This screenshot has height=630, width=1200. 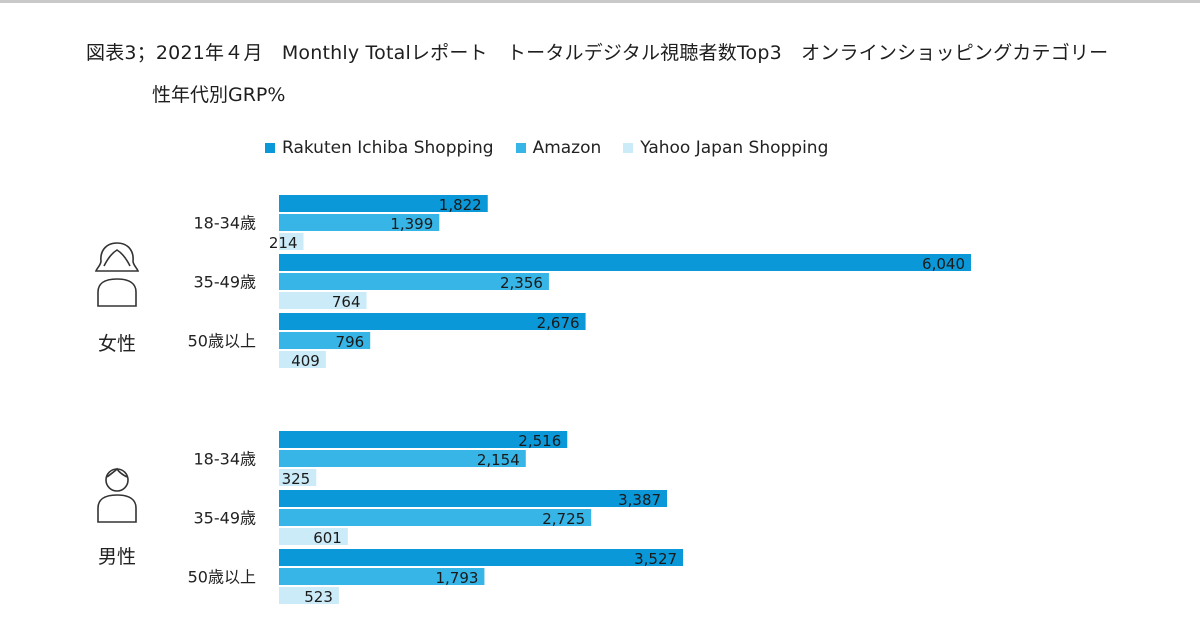 What do you see at coordinates (563, 519) in the screenshot?
I see `data-label-amazon: 2,725` at bounding box center [563, 519].